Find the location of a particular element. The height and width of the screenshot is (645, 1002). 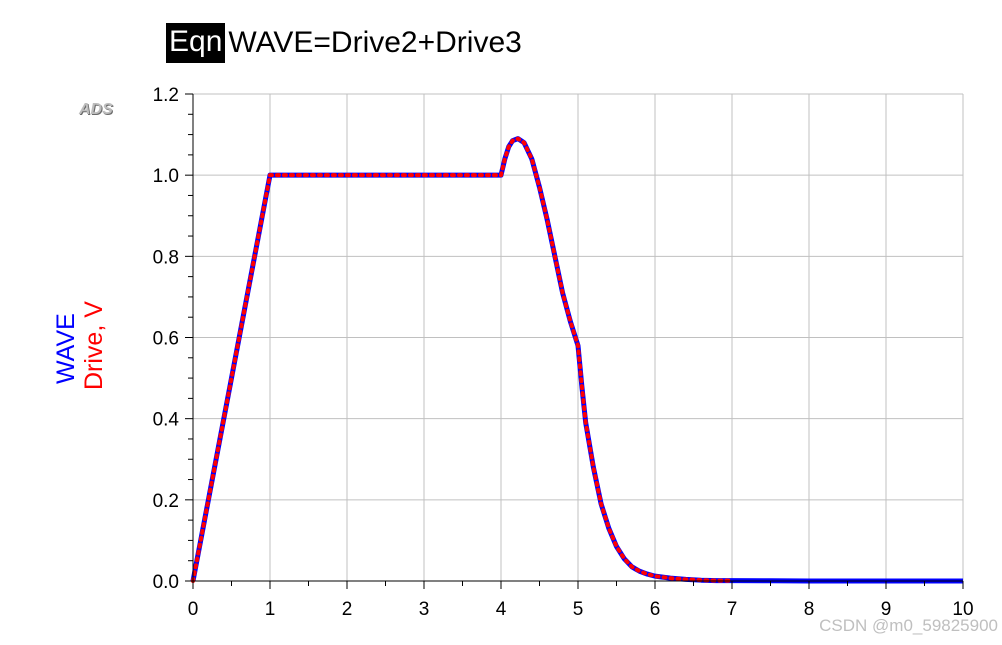

x-tick-label: 1 is located at coordinates (270, 609).